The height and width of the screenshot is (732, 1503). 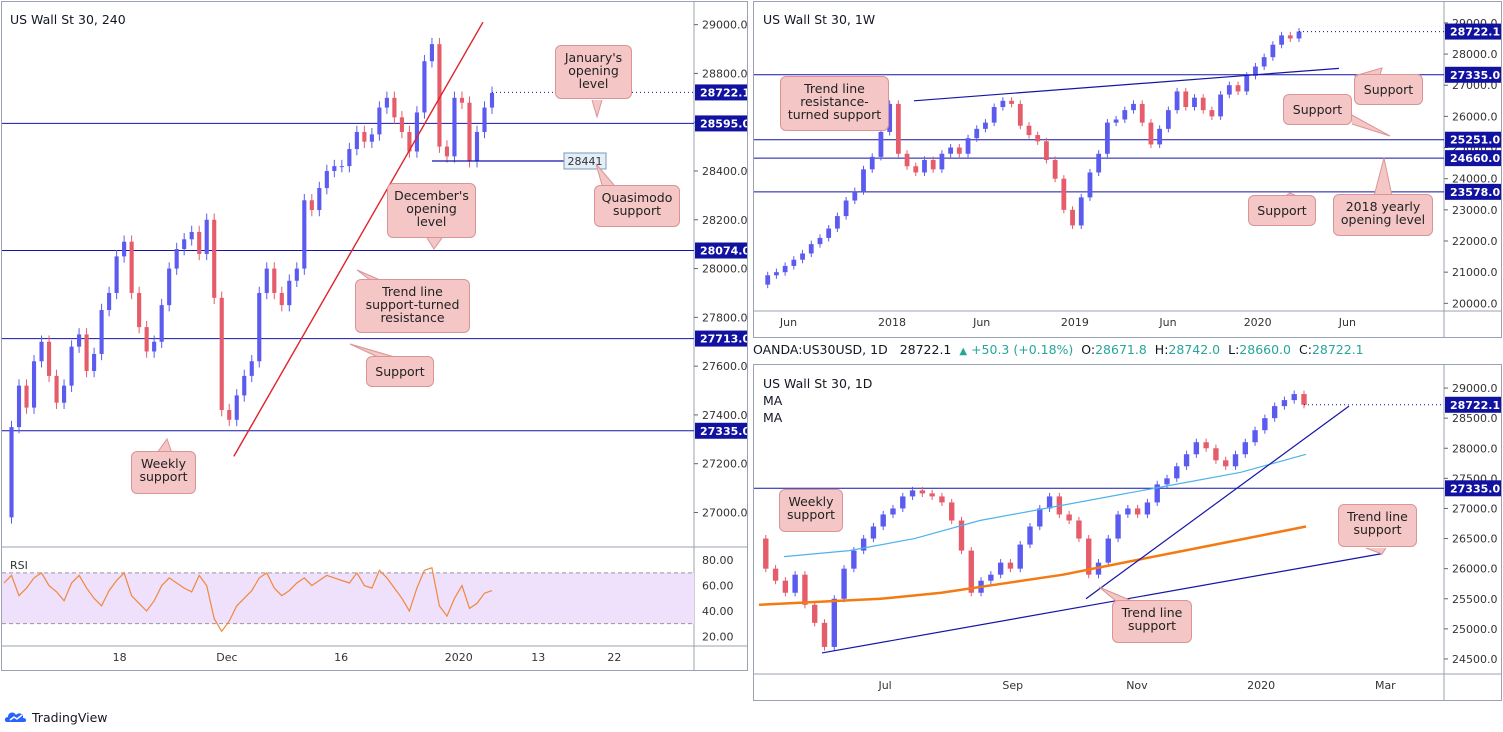 What do you see at coordinates (725, 512) in the screenshot?
I see `price-tick-label: 27000.0` at bounding box center [725, 512].